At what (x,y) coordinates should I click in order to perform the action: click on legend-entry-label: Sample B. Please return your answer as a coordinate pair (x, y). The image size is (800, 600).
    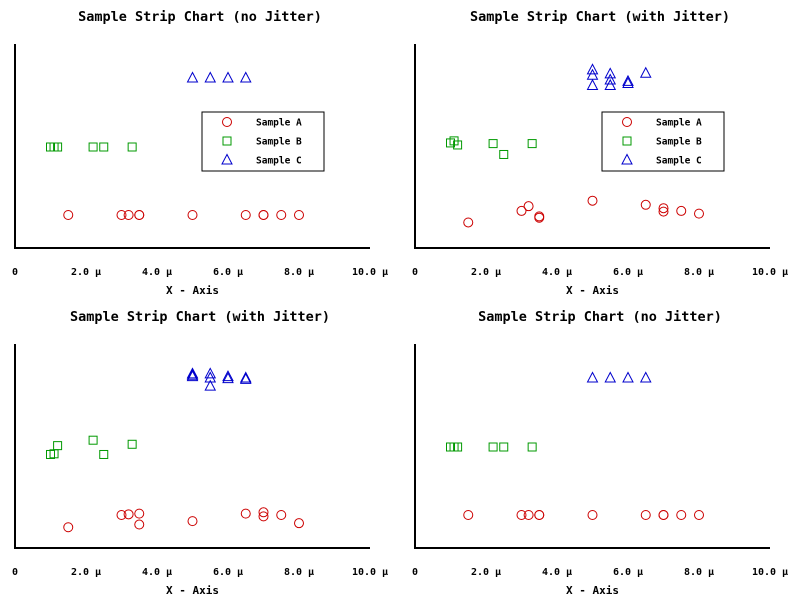
    Looking at the image, I should click on (279, 142).